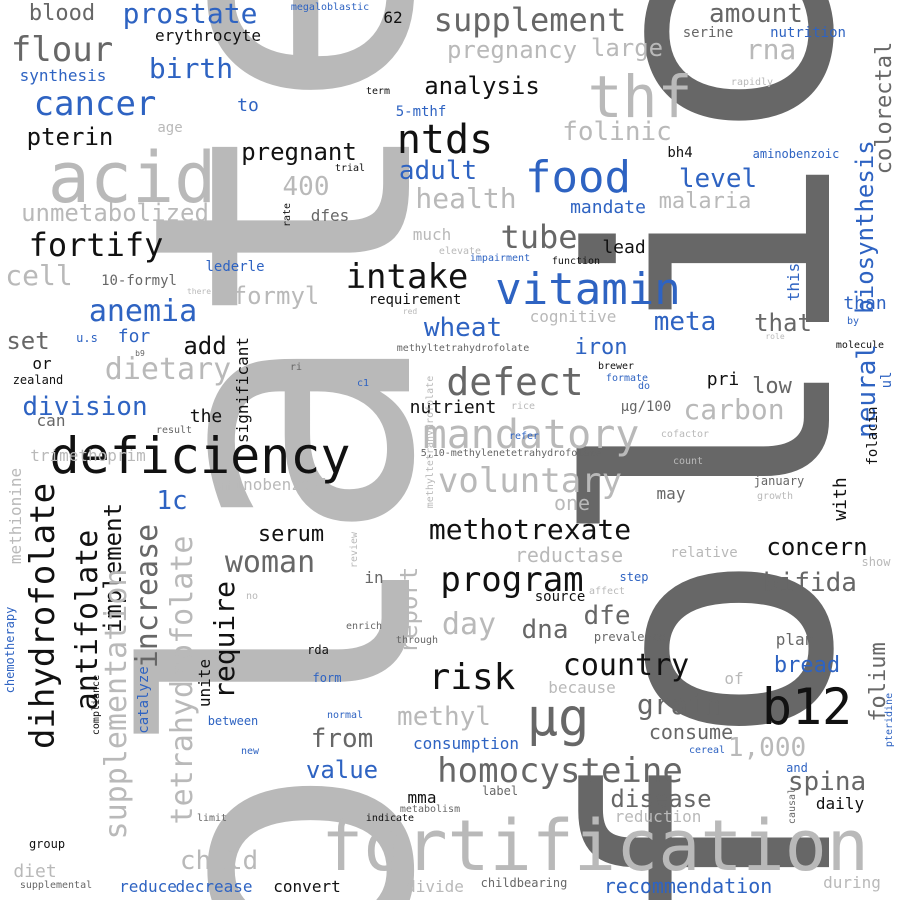 Image resolution: width=900 pixels, height=900 pixels. Describe the element at coordinates (438, 171) in the screenshot. I see `word-adult: adult` at that location.